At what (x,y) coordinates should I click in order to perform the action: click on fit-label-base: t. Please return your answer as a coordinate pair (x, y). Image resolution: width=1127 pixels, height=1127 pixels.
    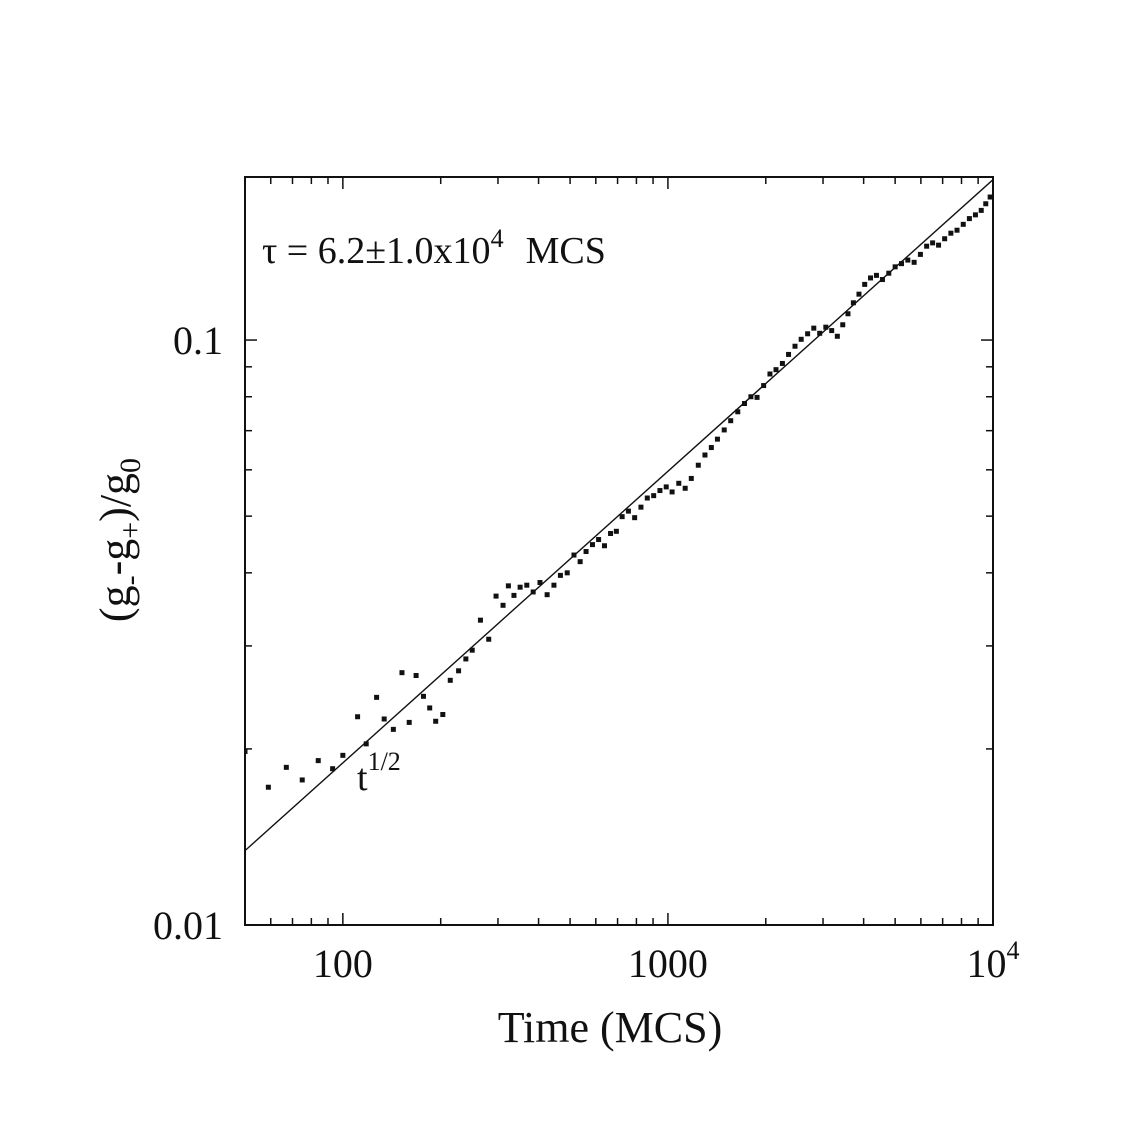
    Looking at the image, I should click on (362, 778).